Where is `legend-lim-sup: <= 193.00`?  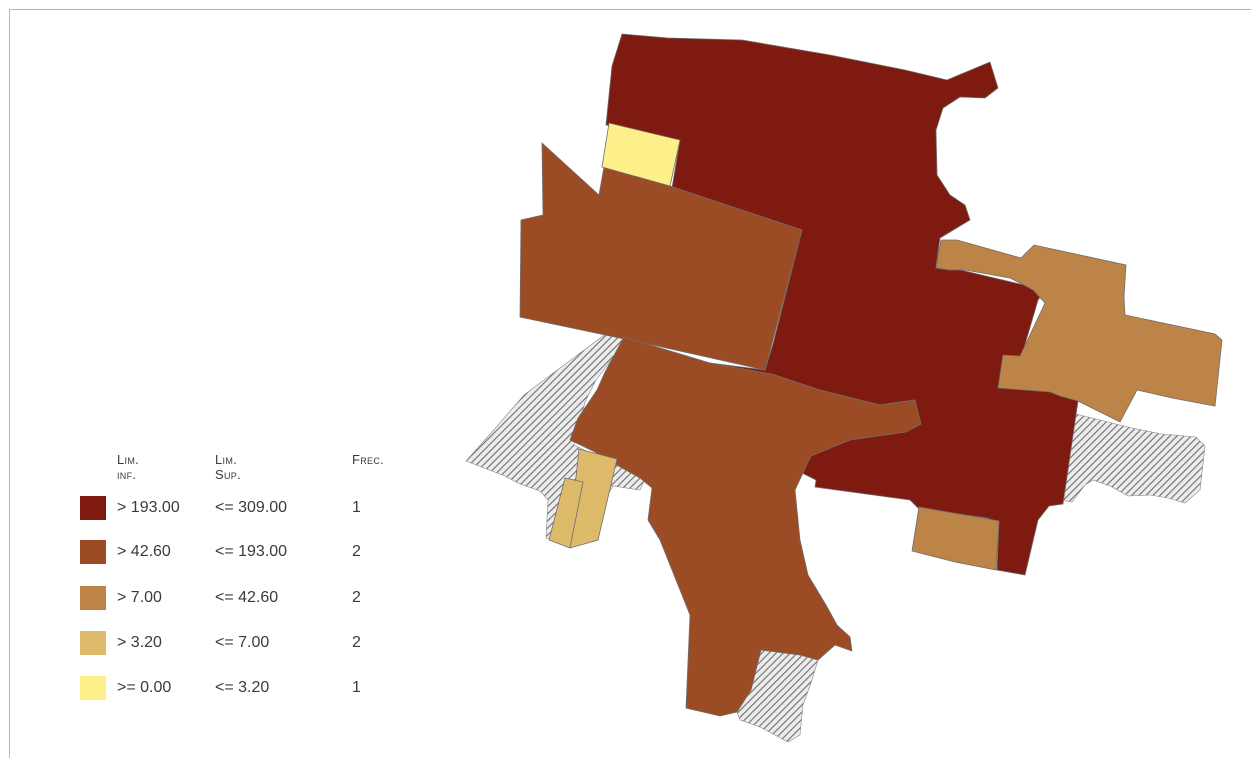 legend-lim-sup: <= 193.00 is located at coordinates (251, 551).